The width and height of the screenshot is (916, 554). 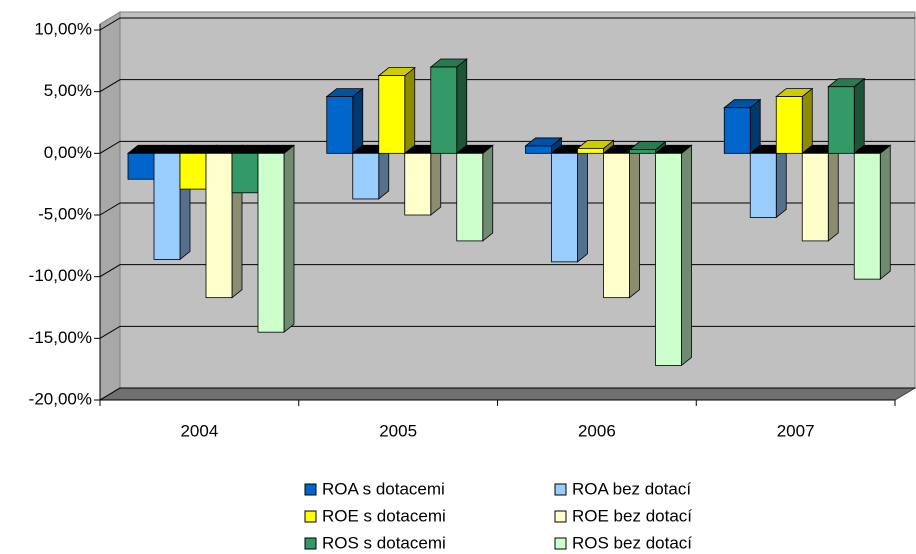 What do you see at coordinates (60, 398) in the screenshot?
I see `y-tick-label: -20,00%` at bounding box center [60, 398].